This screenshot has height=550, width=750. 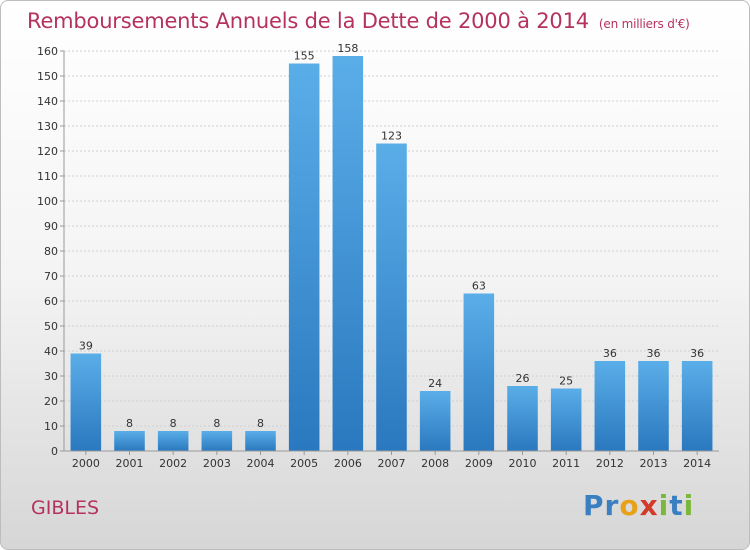 I want to click on x-tick-label: 2000, so click(x=86, y=463).